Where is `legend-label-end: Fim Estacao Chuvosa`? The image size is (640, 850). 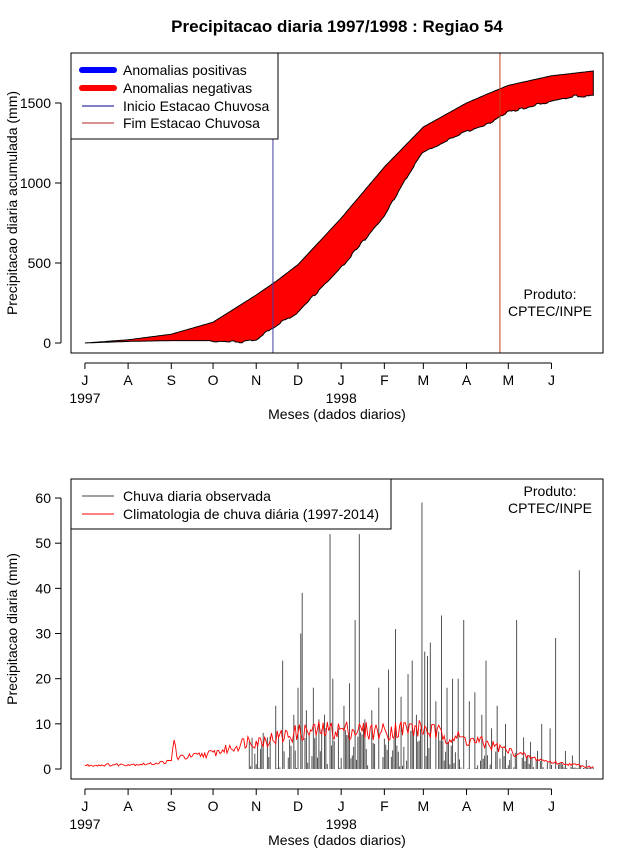
legend-label-end: Fim Estacao Chuvosa is located at coordinates (191, 123).